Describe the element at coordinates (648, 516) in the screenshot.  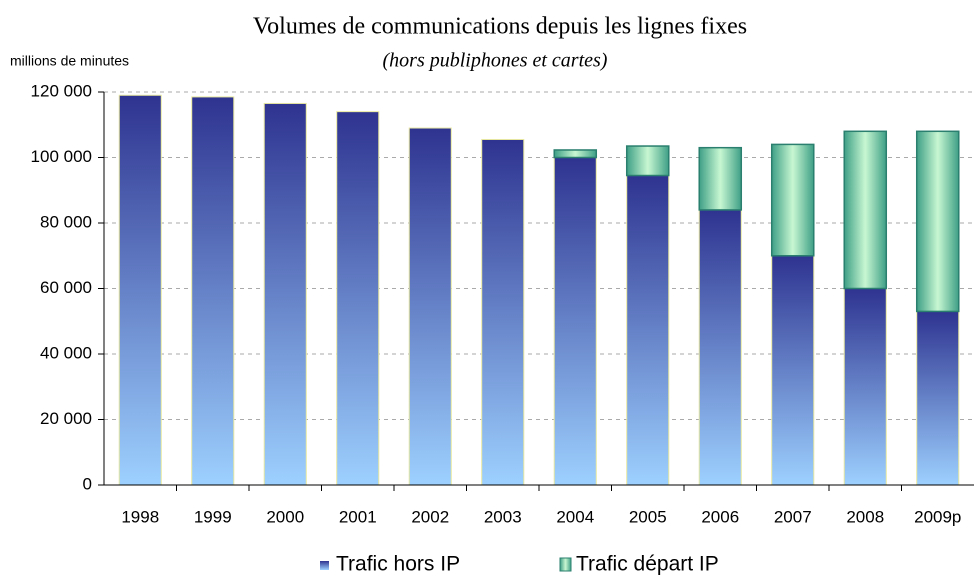
I see `x-tick-label: 2005` at that location.